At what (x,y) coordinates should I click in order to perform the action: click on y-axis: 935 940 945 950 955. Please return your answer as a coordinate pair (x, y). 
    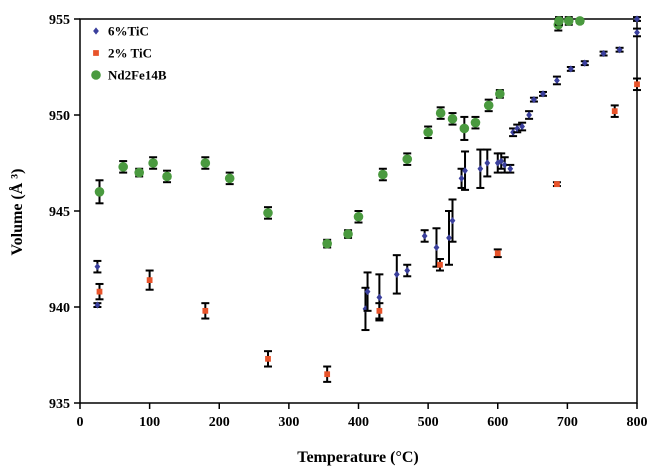
    Looking at the image, I should click on (64, 212).